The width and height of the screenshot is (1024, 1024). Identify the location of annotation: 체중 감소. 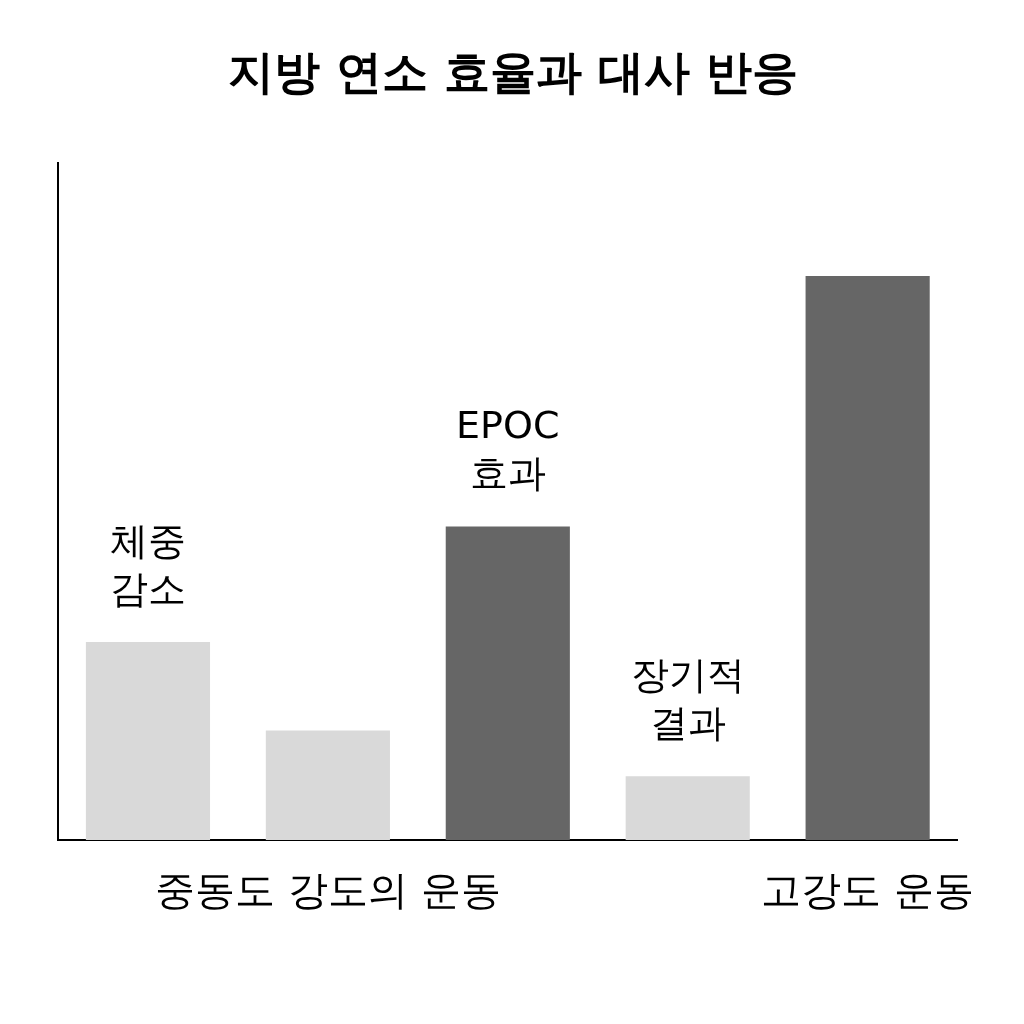
(147, 565).